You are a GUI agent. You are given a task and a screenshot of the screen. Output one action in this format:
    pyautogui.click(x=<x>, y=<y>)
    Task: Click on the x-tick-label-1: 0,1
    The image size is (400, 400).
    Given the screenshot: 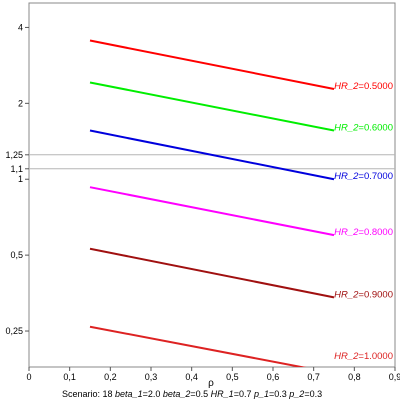 What is the action you would take?
    pyautogui.click(x=69, y=377)
    